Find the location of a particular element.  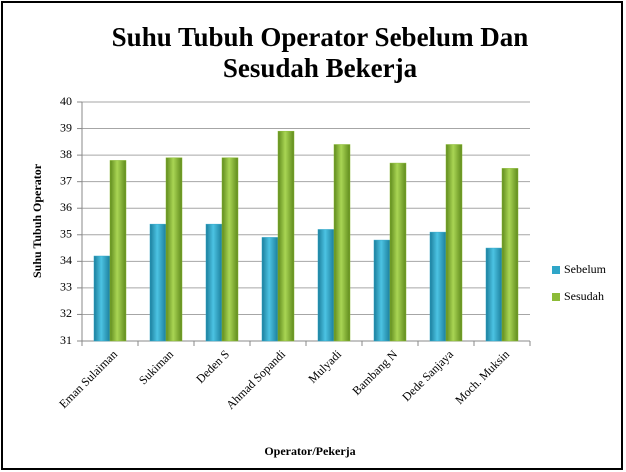

legend-label: Sebelum is located at coordinates (585, 269).